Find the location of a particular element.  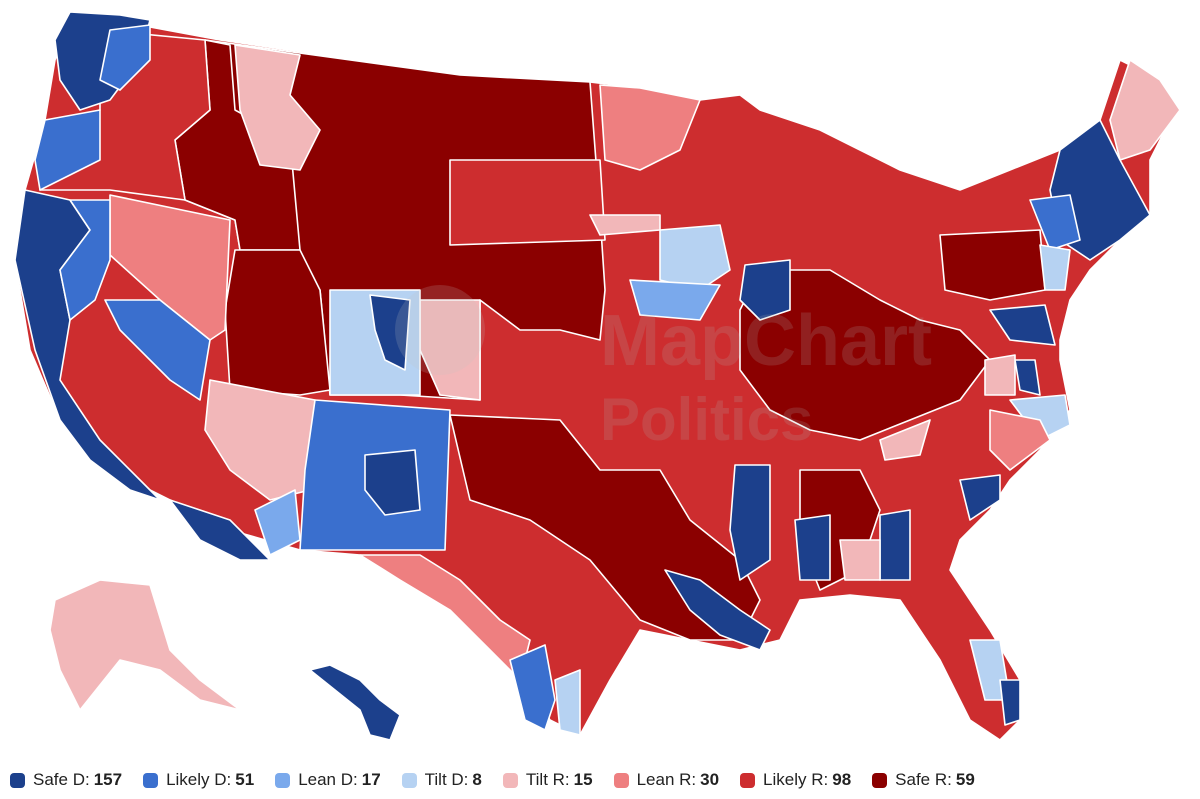

legend-item-likely-d: Likely D: 51 is located at coordinates (198, 780).